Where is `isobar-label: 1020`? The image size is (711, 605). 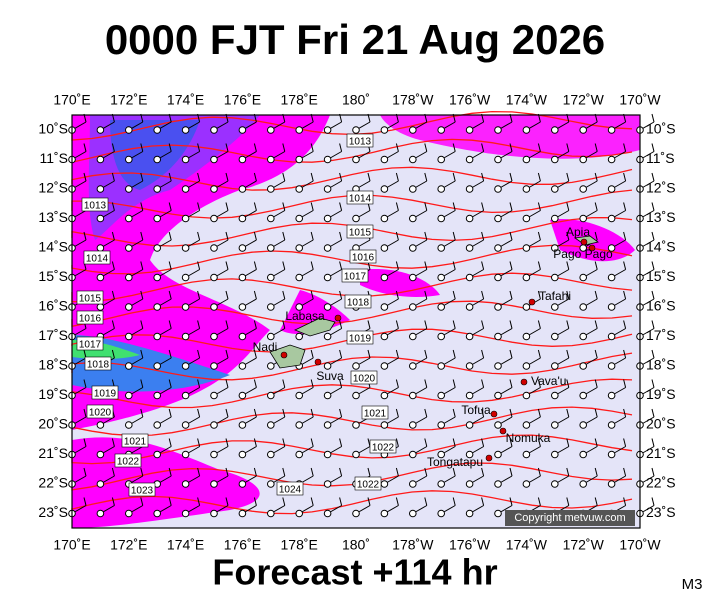 isobar-label: 1020 is located at coordinates (100, 413).